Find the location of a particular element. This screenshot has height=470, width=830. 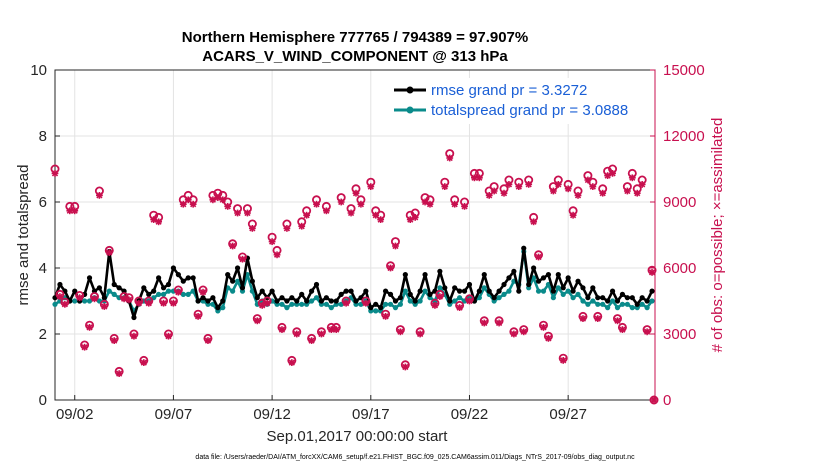

x-tick-label: 09/17 is located at coordinates (371, 414).